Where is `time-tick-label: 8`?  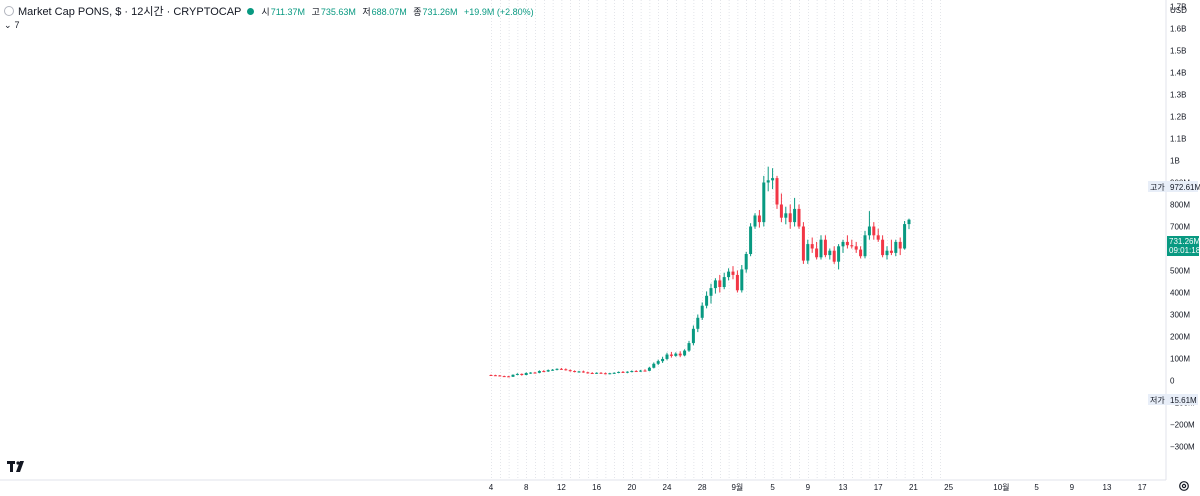
time-tick-label: 8 is located at coordinates (526, 487).